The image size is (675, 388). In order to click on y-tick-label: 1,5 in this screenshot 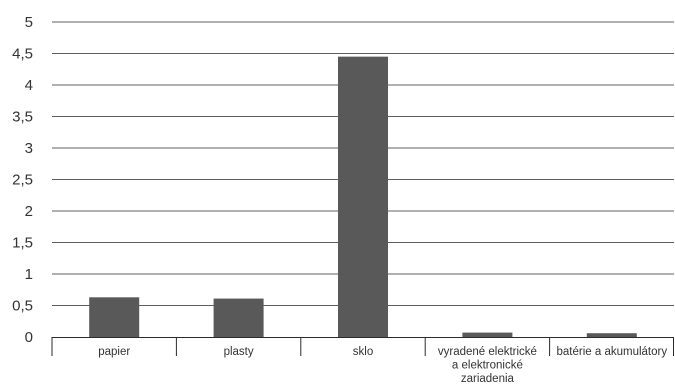, I will do `click(22, 243)`.